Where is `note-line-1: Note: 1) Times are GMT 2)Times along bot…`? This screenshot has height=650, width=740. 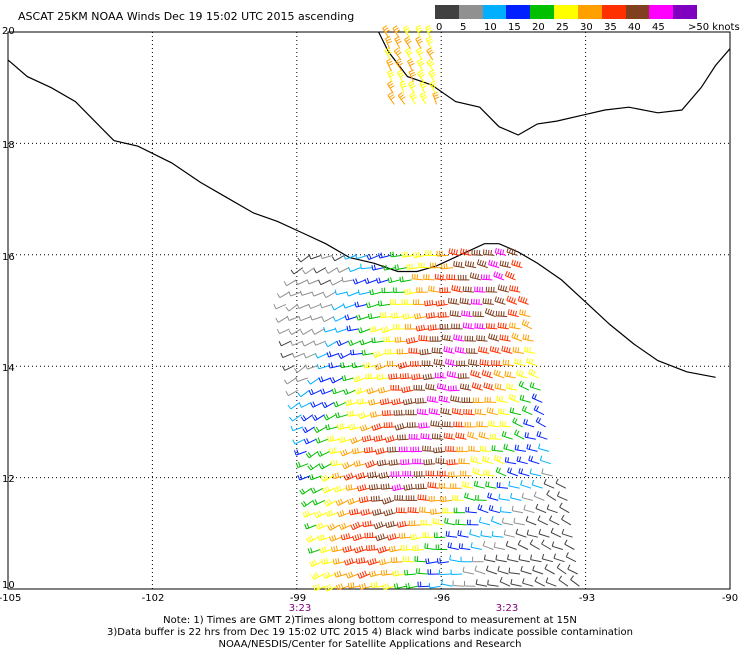
note-line-1: Note: 1) Times are GMT 2)Times along bot… is located at coordinates (370, 620).